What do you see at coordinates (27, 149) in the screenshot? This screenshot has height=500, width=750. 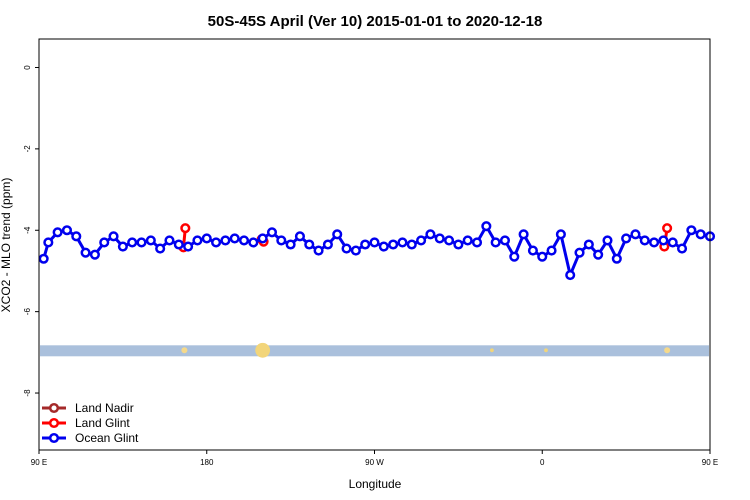 I see `y-tick-label: -2` at bounding box center [27, 149].